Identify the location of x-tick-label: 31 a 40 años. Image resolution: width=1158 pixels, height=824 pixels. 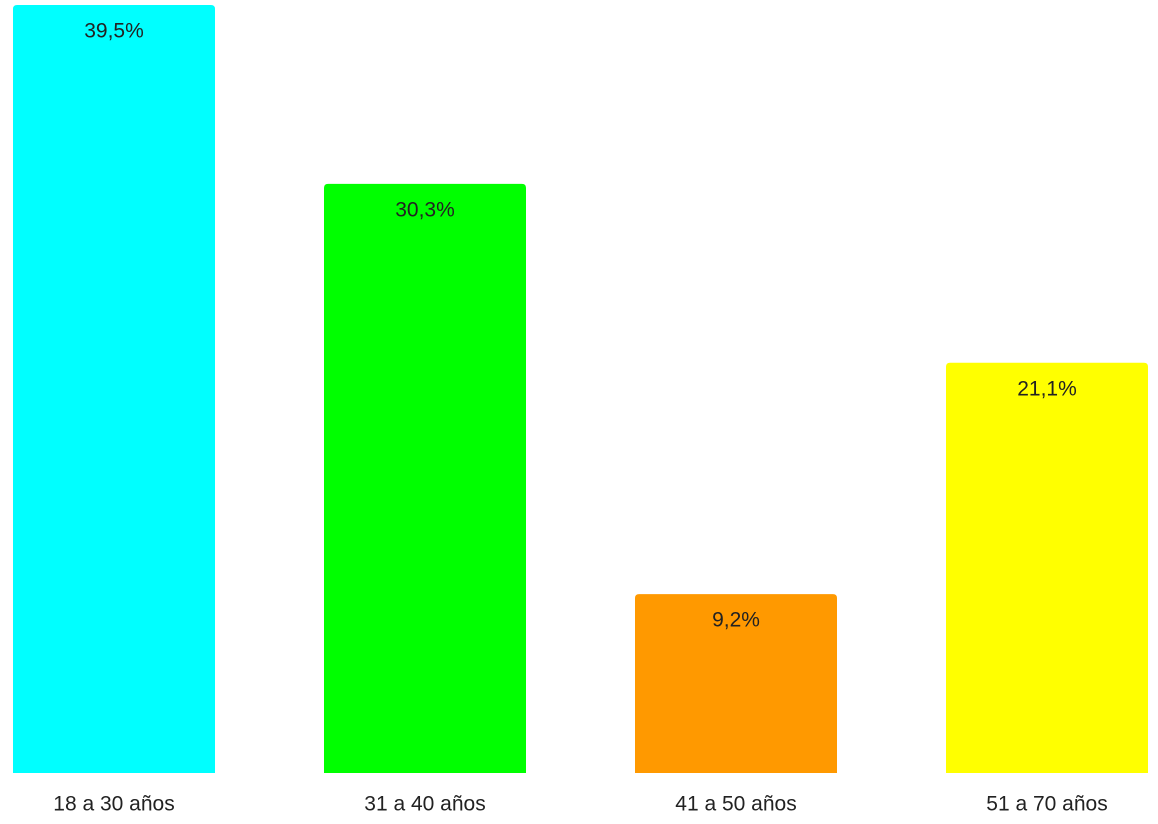
(424, 804).